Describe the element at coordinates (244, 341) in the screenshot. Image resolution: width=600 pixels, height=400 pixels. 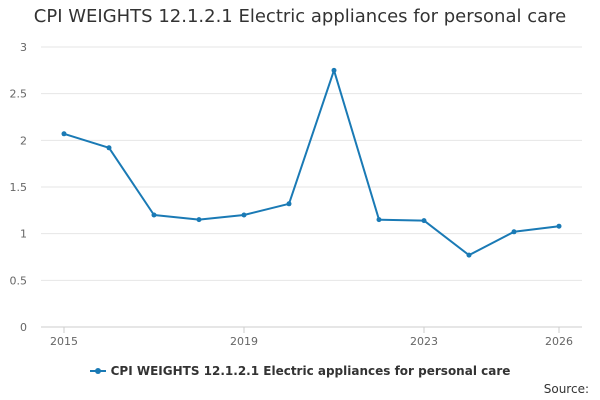
I see `x-tick-label: 2019` at that location.